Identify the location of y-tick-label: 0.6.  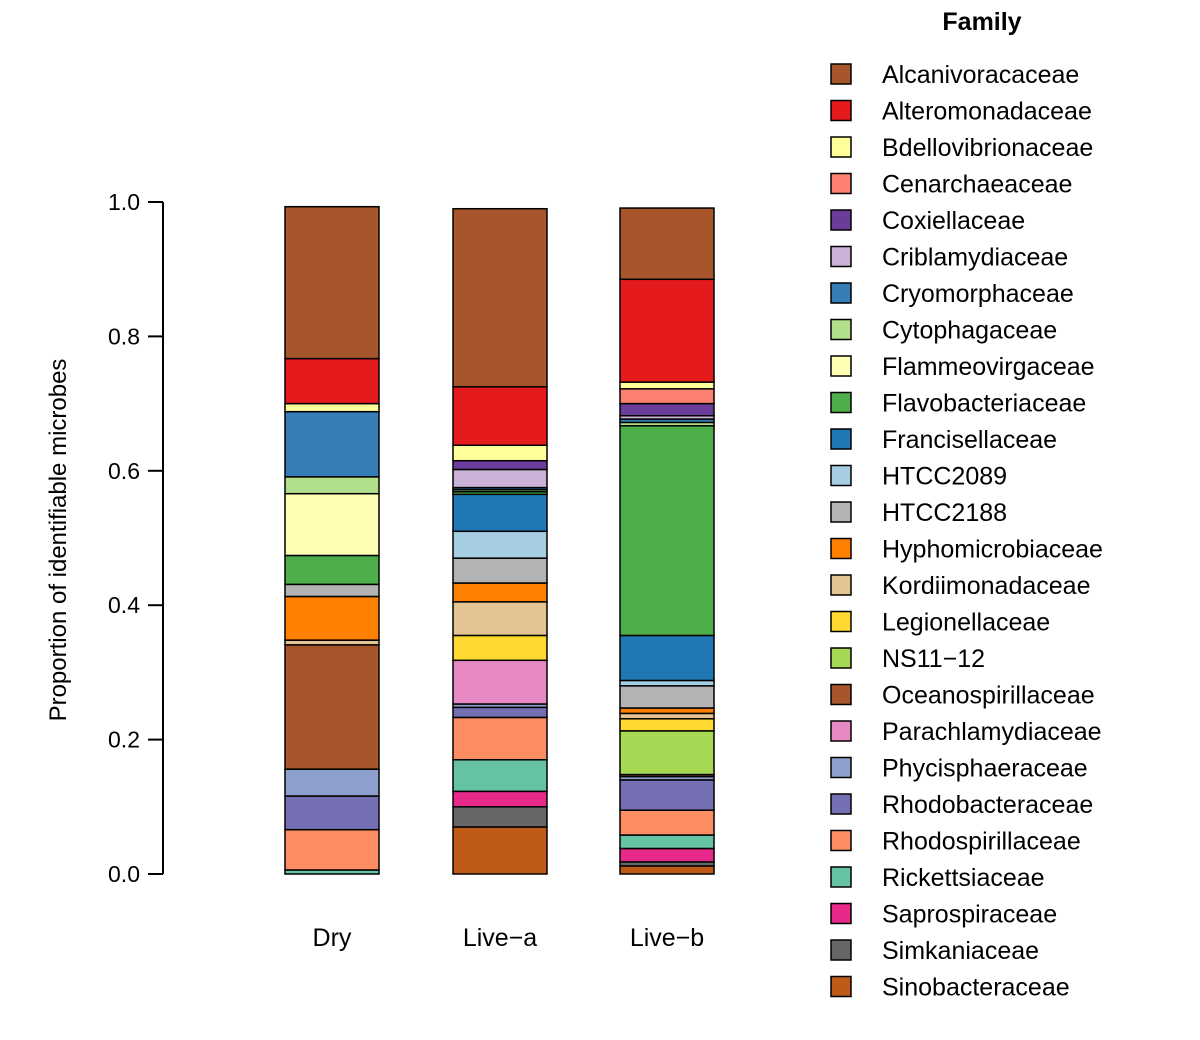
(124, 471).